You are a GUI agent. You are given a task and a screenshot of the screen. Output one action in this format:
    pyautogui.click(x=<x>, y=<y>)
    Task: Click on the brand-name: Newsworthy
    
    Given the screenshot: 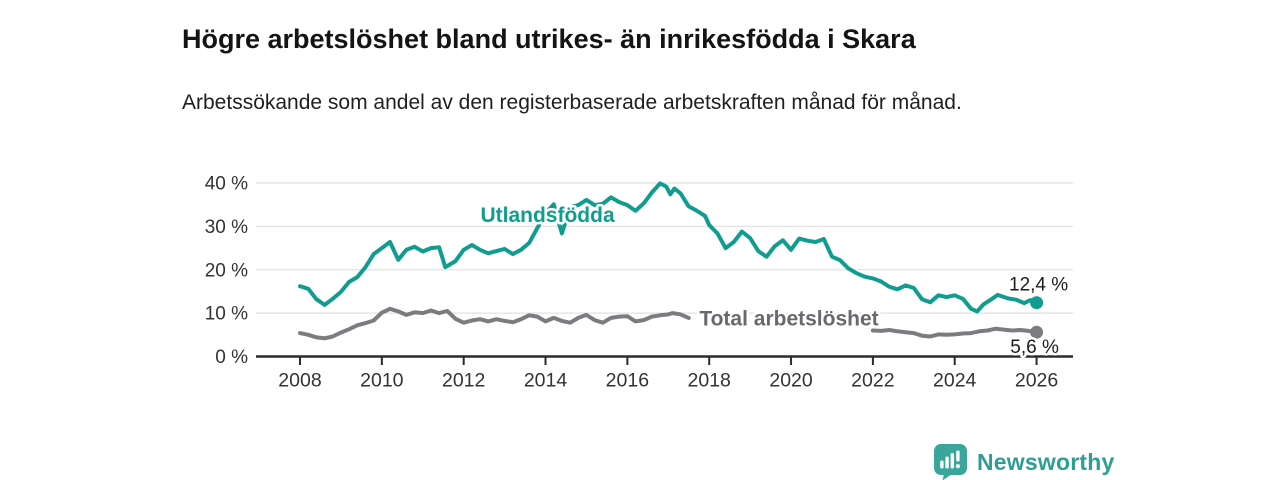 What is the action you would take?
    pyautogui.click(x=1046, y=461)
    